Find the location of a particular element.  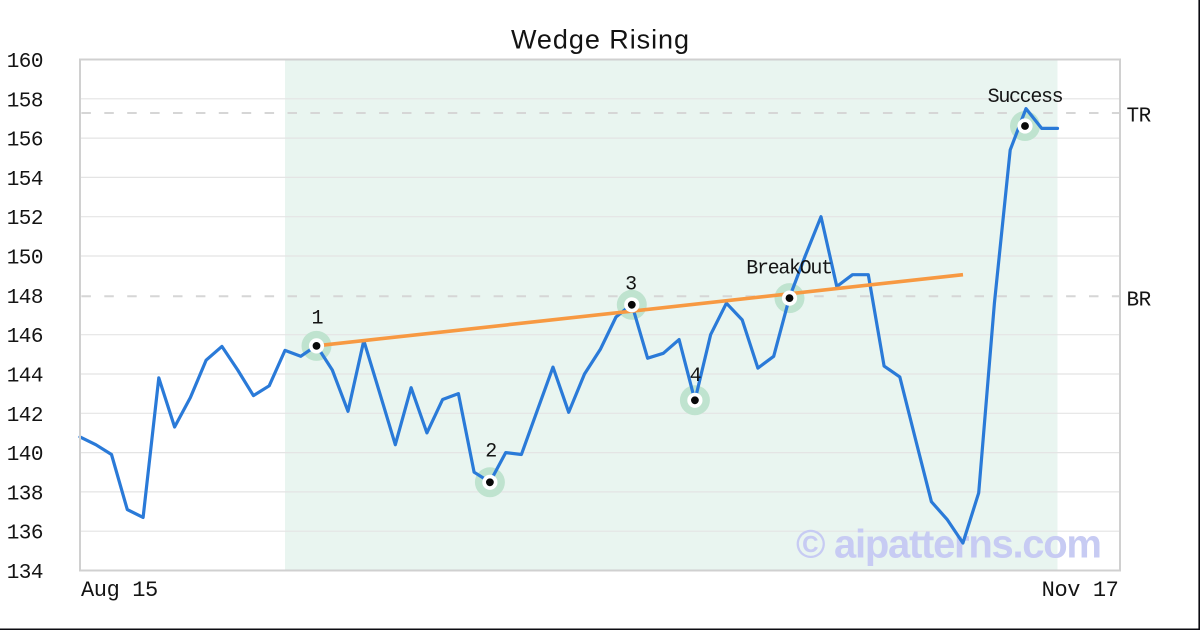

svg-text: 158 is located at coordinates (25, 101).